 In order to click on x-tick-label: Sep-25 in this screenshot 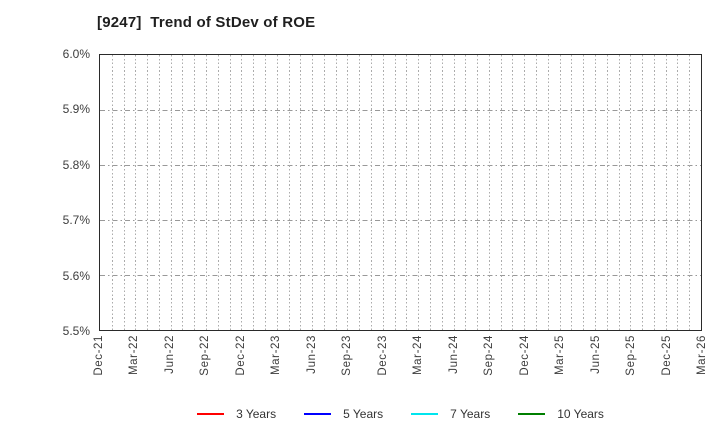, I will do `click(631, 355)`.